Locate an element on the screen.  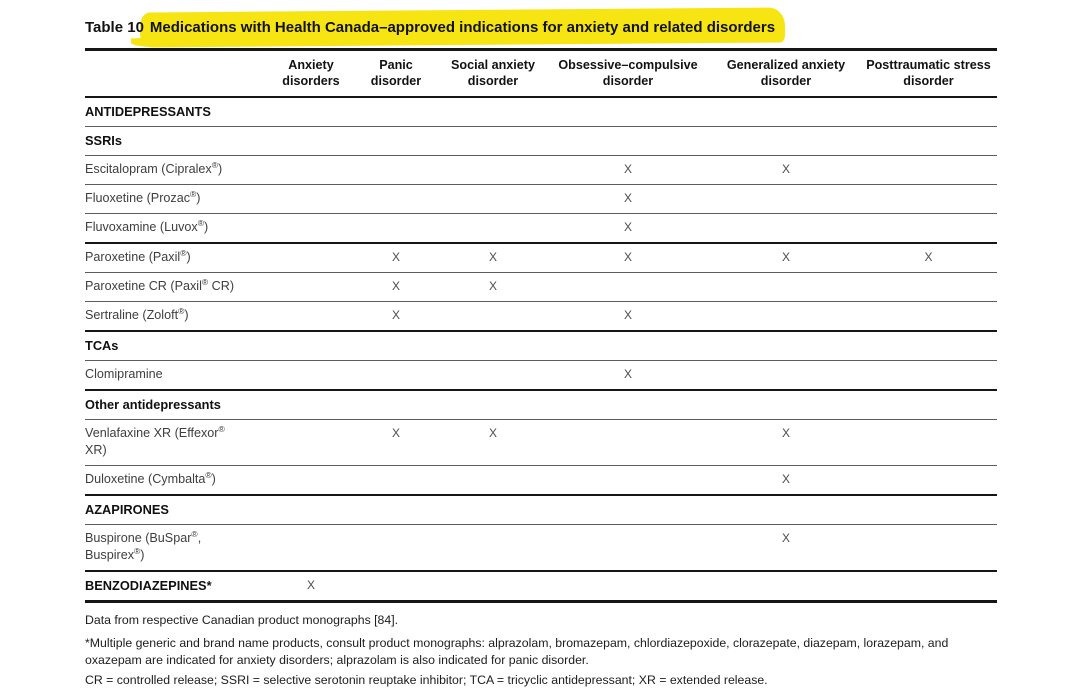
table-row-sertraline: Sertraline (Zoloft®) X X is located at coordinates (541, 316).